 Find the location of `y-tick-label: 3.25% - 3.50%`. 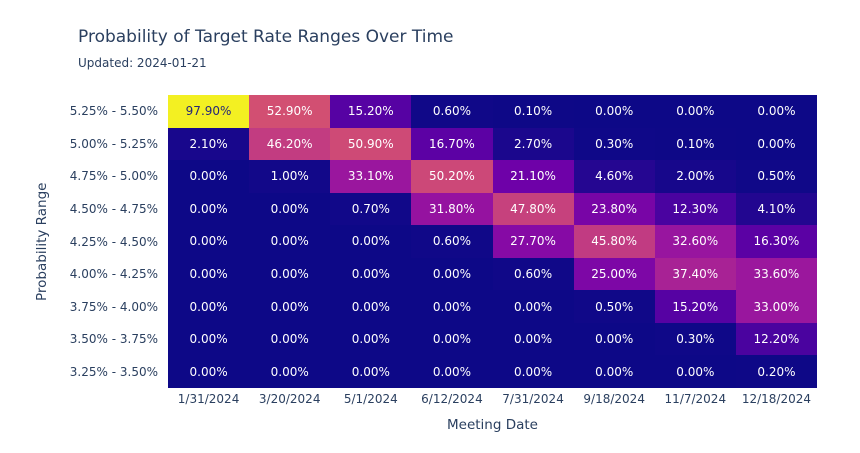

y-tick-label: 3.25% - 3.50% is located at coordinates (113, 371).